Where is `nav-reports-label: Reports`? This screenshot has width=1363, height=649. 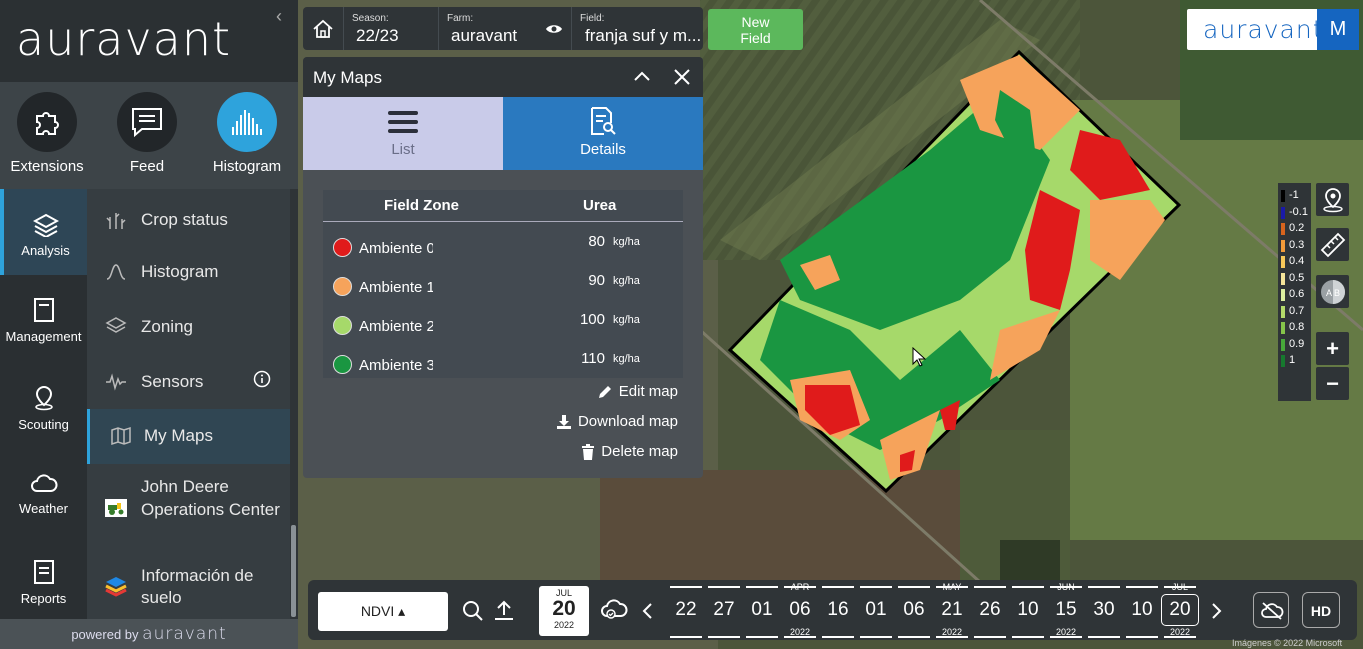 nav-reports-label: Reports is located at coordinates (43, 598).